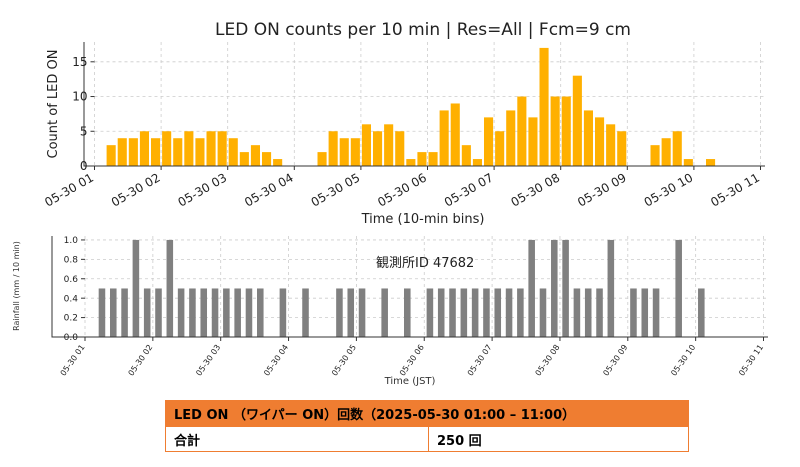 The image size is (800, 467). I want to click on y-tick-label: 0.4, so click(71, 299).